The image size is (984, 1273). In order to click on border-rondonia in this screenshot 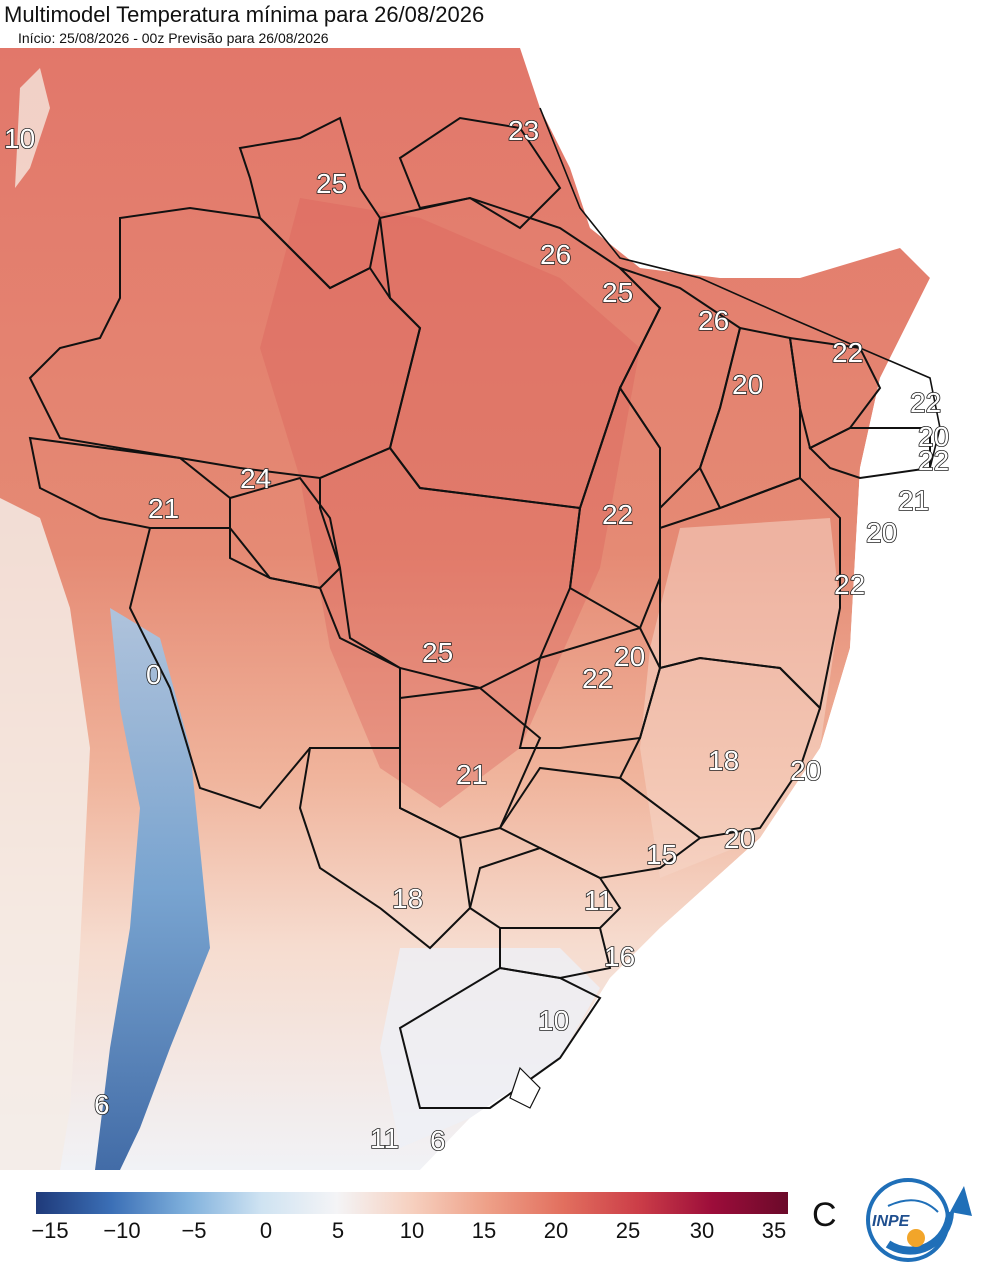, I will do `click(285, 533)`.